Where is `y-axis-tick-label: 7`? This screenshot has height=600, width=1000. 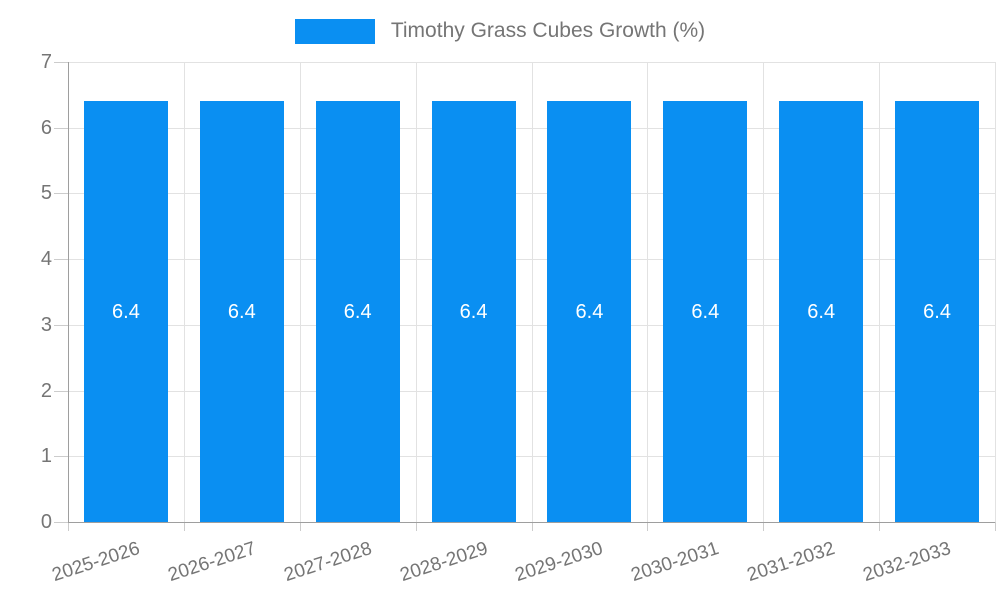
y-axis-tick-label: 7 is located at coordinates (46, 62).